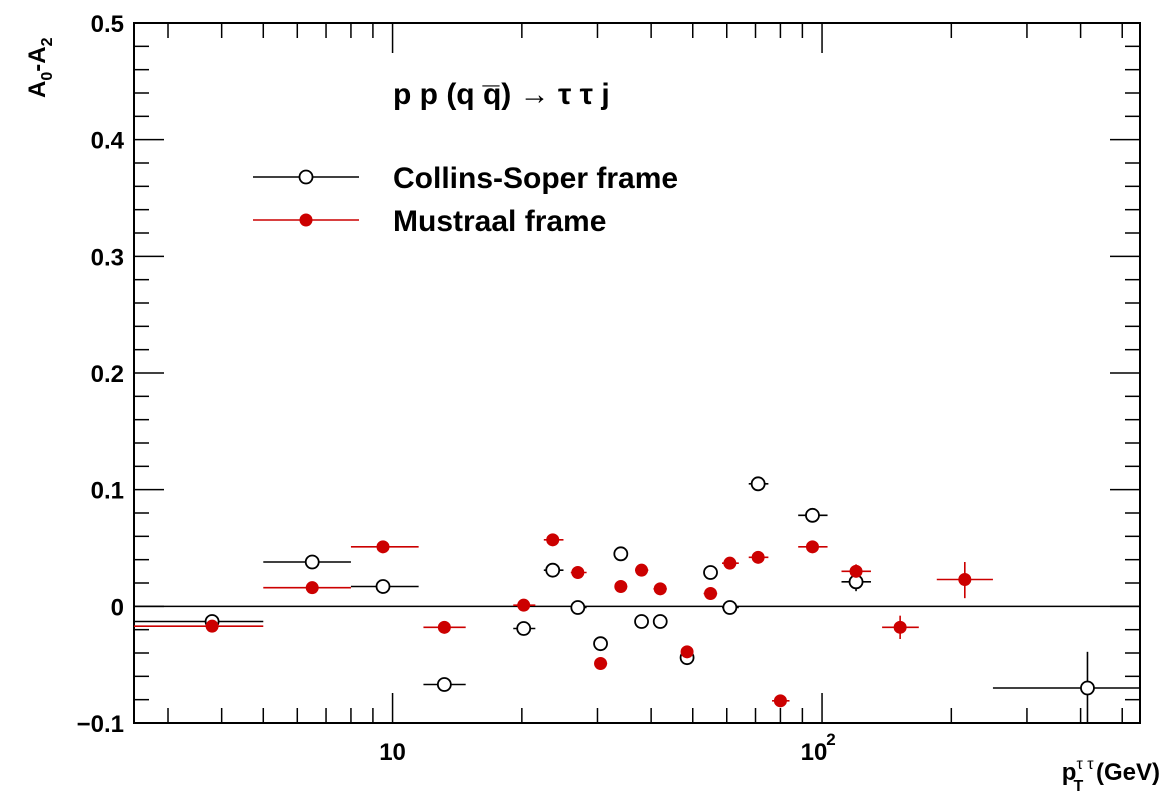 The height and width of the screenshot is (799, 1162). I want to click on legend-label: Collins-Soper frame, so click(535, 178).